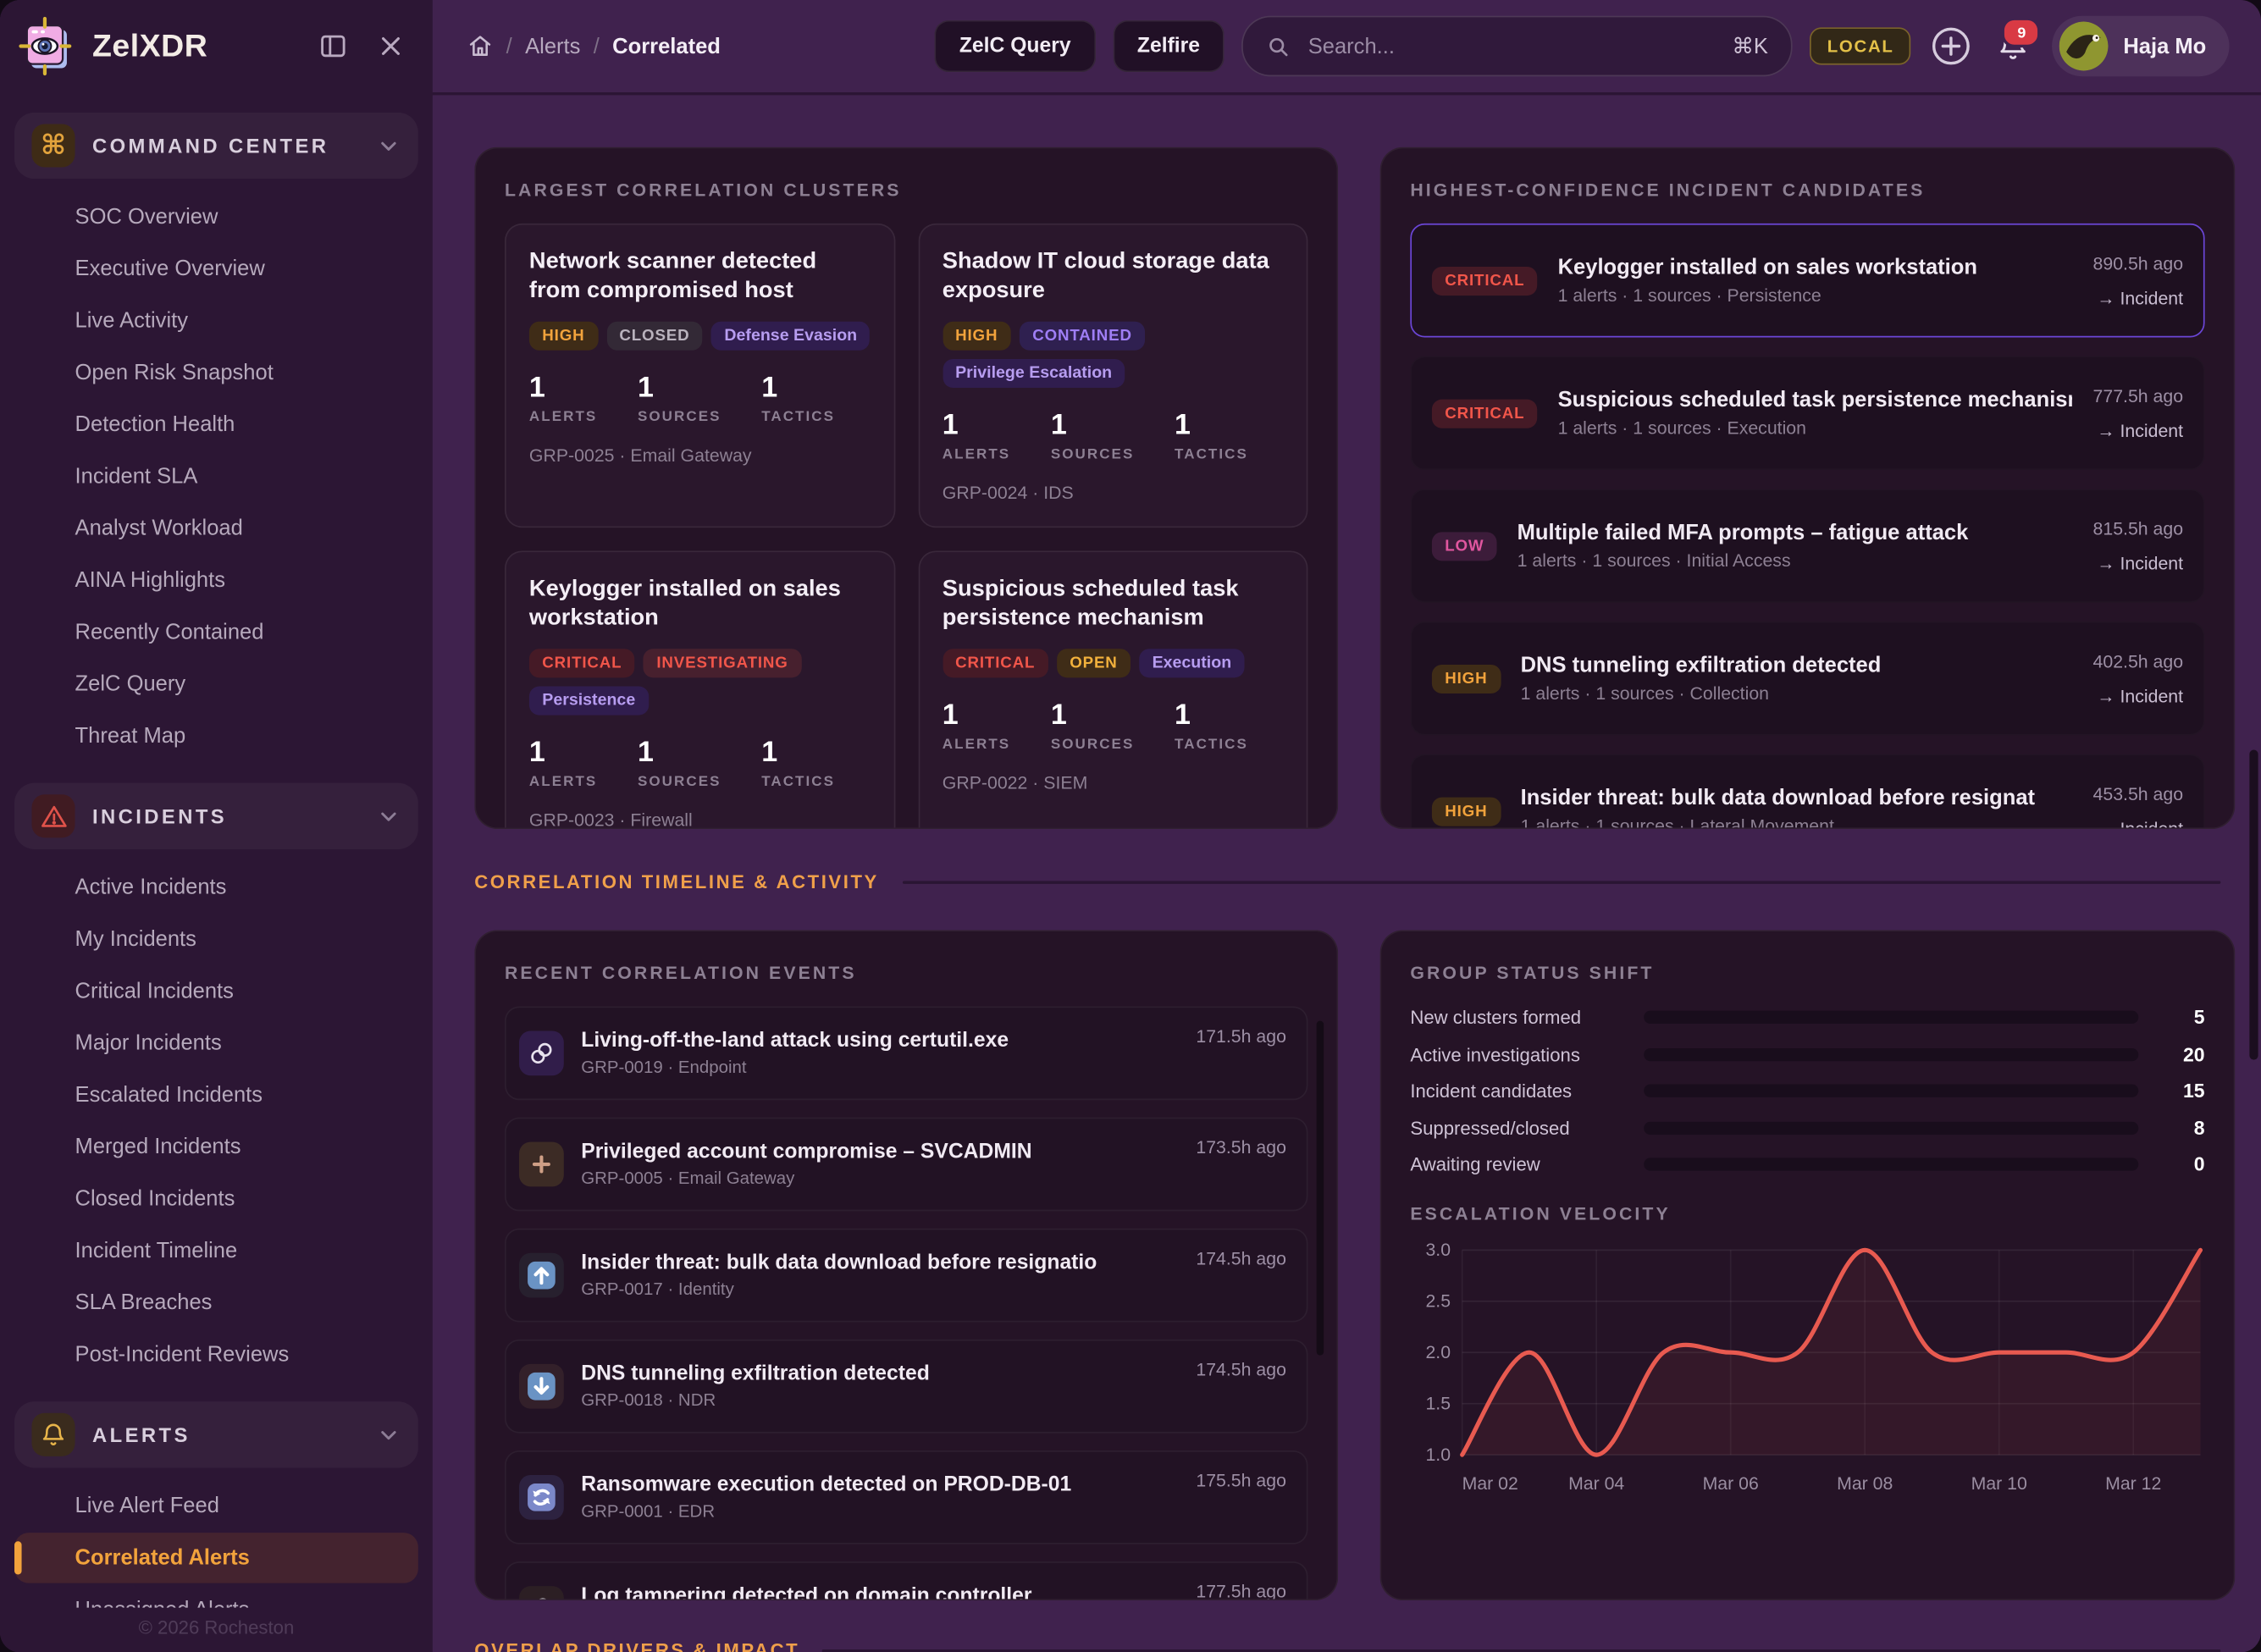 This screenshot has height=1652, width=2261. I want to click on command-icon: ⌘, so click(53, 146).